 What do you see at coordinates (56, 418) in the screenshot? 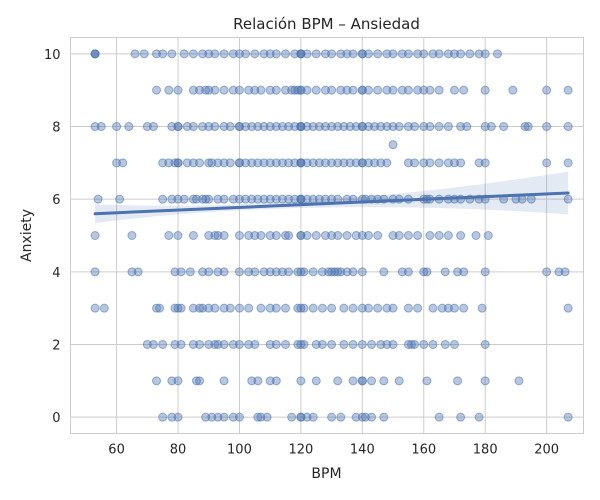
I see `y-tick-label: 0` at bounding box center [56, 418].